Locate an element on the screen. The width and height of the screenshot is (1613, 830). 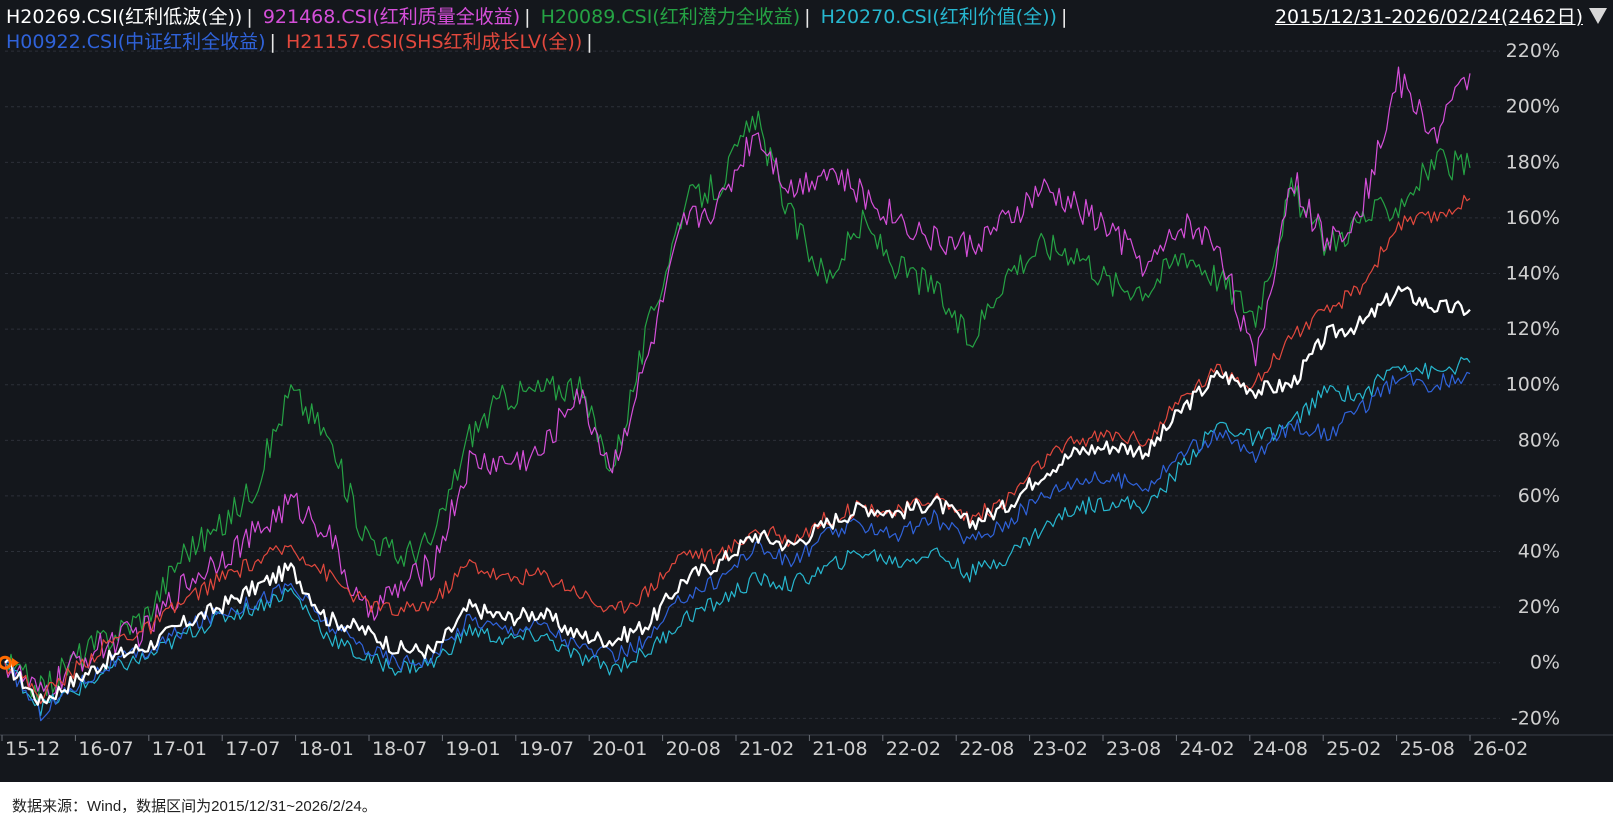
x-tick-label: 22-08 is located at coordinates (986, 749).